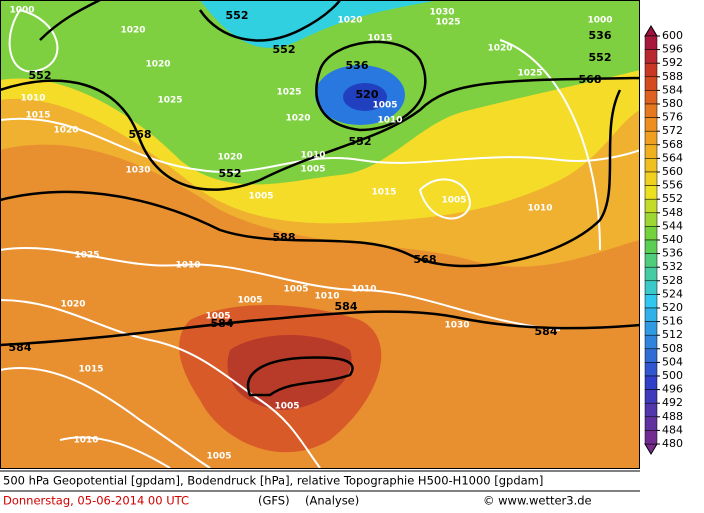 The height and width of the screenshot is (513, 704). What do you see at coordinates (672, 253) in the screenshot?
I see `colorbar-label: 536` at bounding box center [672, 253].